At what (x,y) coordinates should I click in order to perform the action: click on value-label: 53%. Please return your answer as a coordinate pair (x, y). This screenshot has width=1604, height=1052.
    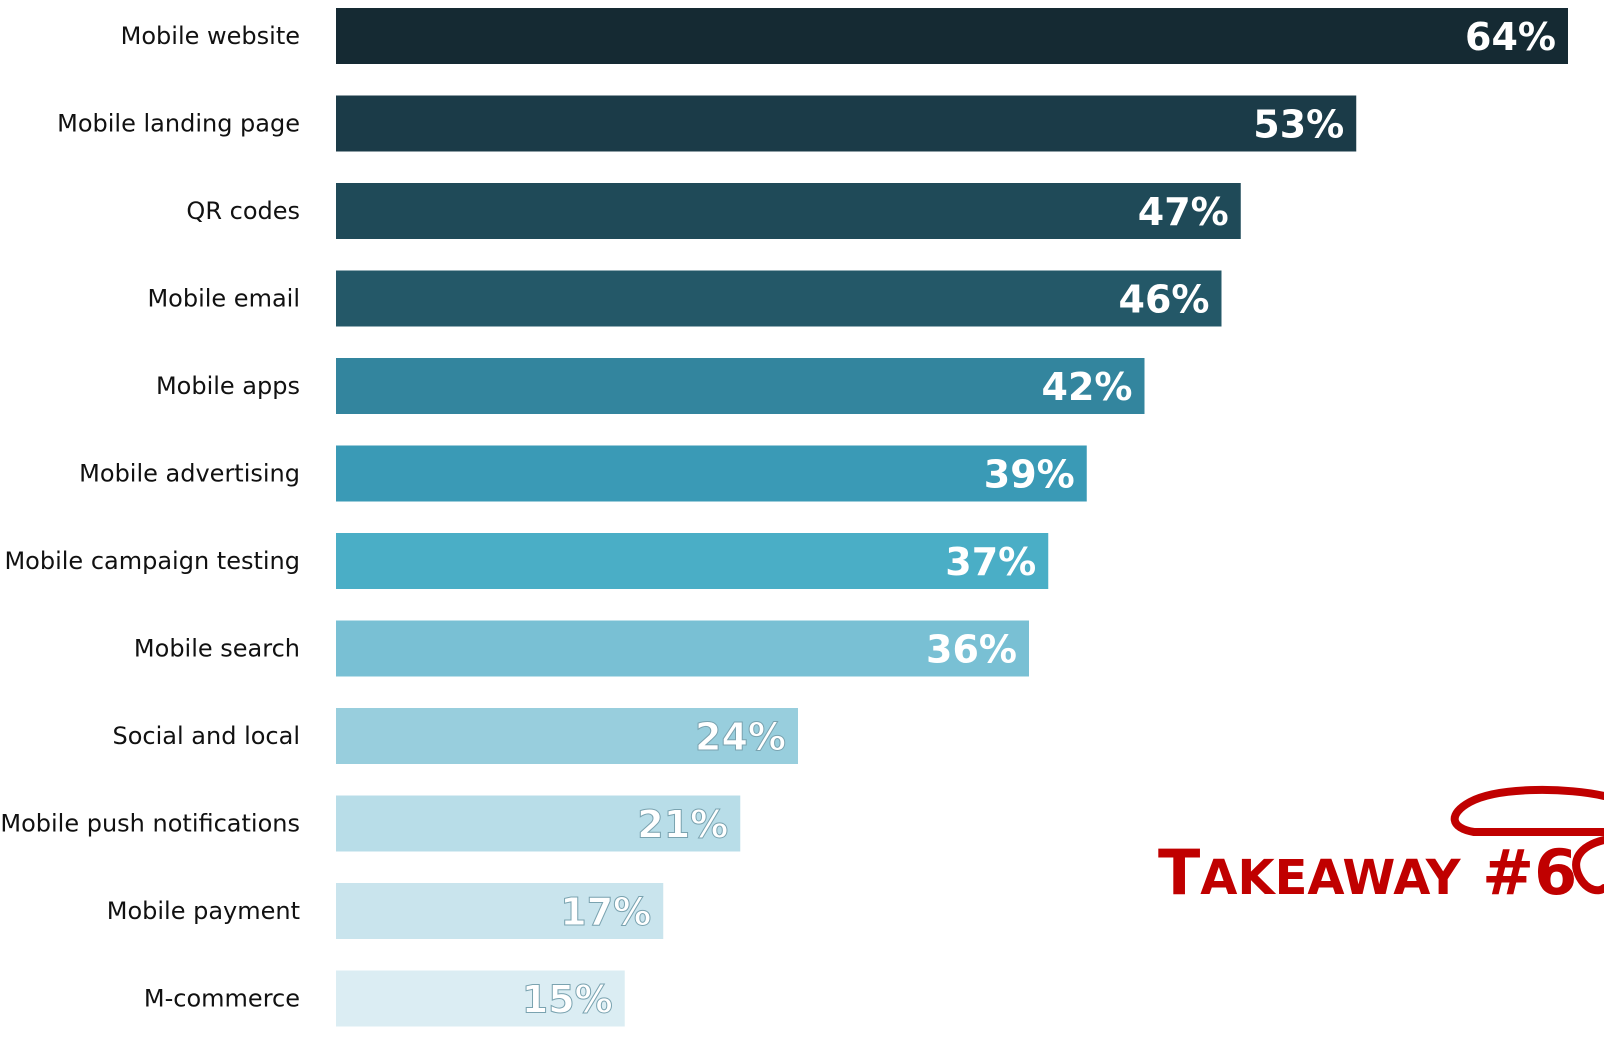
    Looking at the image, I should click on (1298, 125).